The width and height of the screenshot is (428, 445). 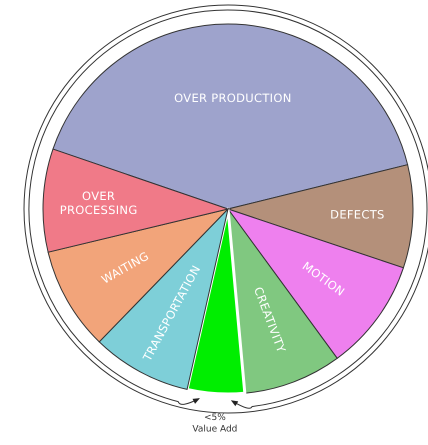 What do you see at coordinates (215, 418) in the screenshot?
I see `data-label: <5%` at bounding box center [215, 418].